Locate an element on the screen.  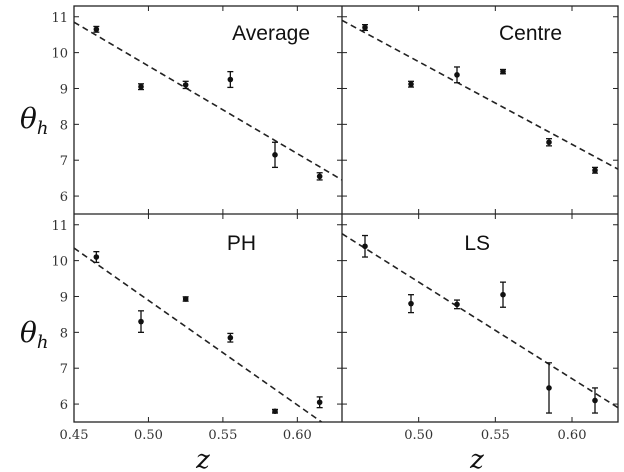
y-axis-label-top: θh is located at coordinates (34, 120).